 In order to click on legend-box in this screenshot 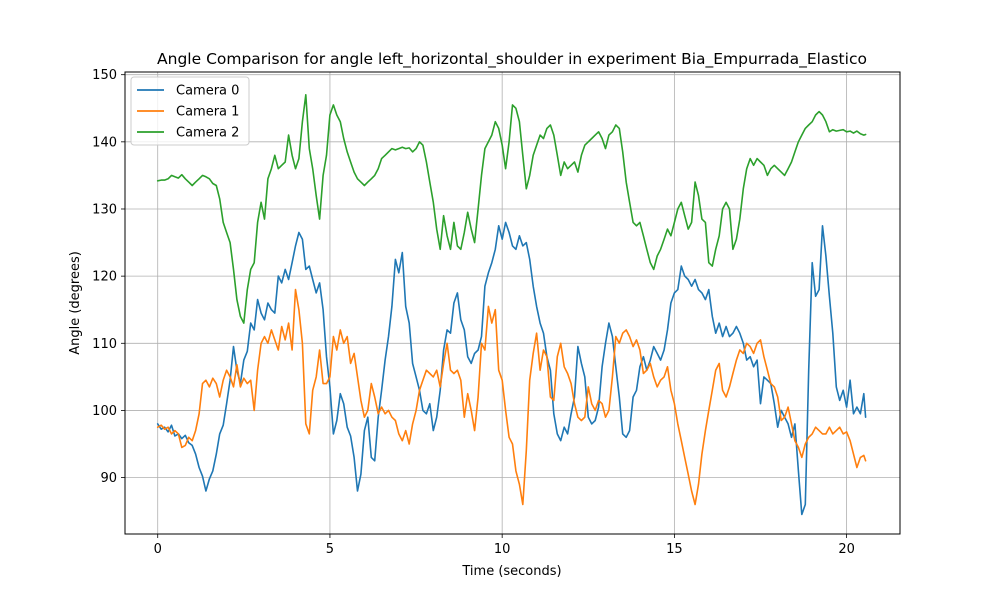, I will do `click(190, 111)`.